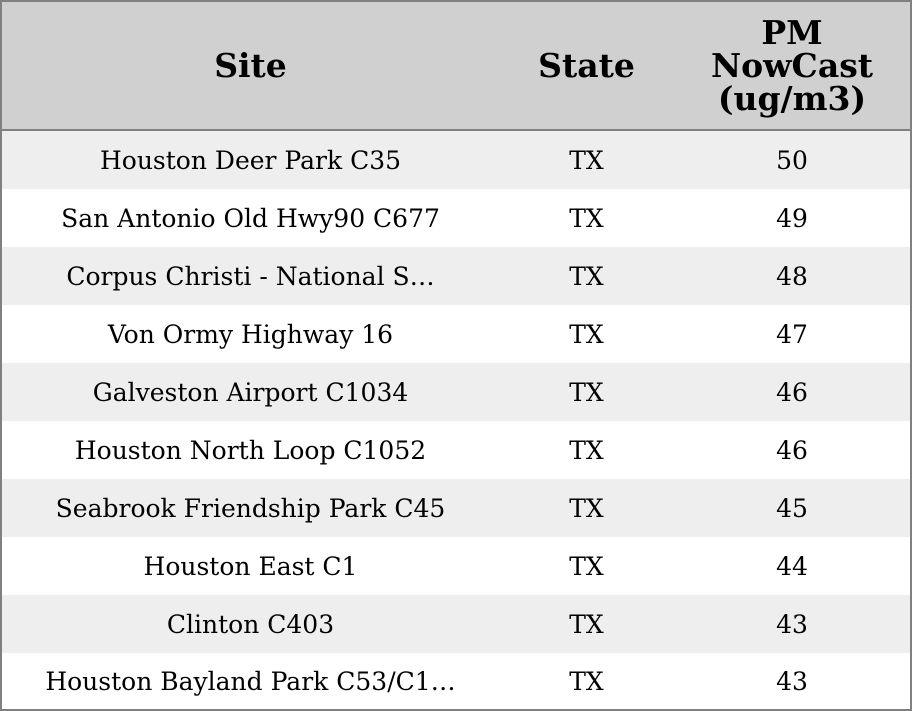 This screenshot has height=711, width=912. What do you see at coordinates (792, 508) in the screenshot?
I see `pm-value-cell: 45` at bounding box center [792, 508].